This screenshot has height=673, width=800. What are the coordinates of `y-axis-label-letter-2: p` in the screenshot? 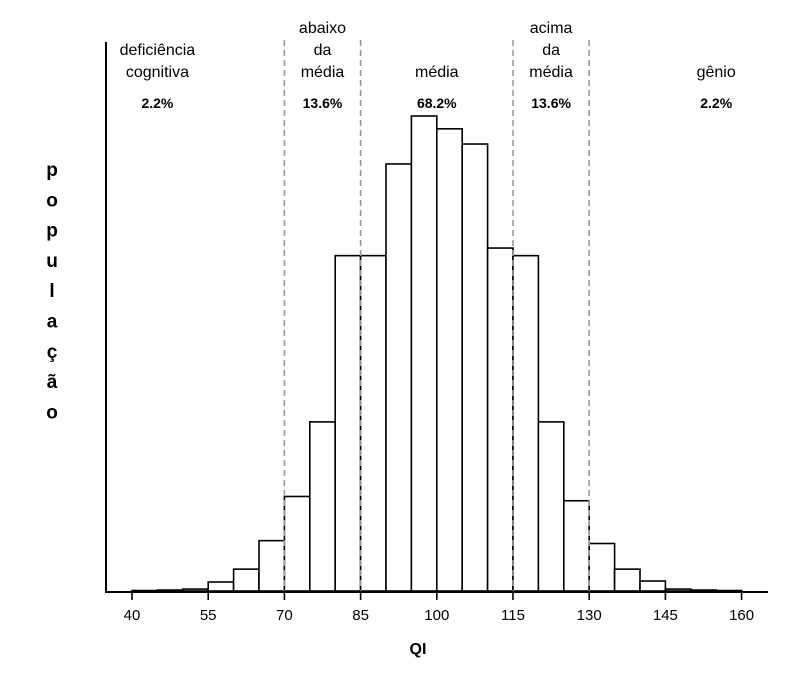 It's located at (52, 231).